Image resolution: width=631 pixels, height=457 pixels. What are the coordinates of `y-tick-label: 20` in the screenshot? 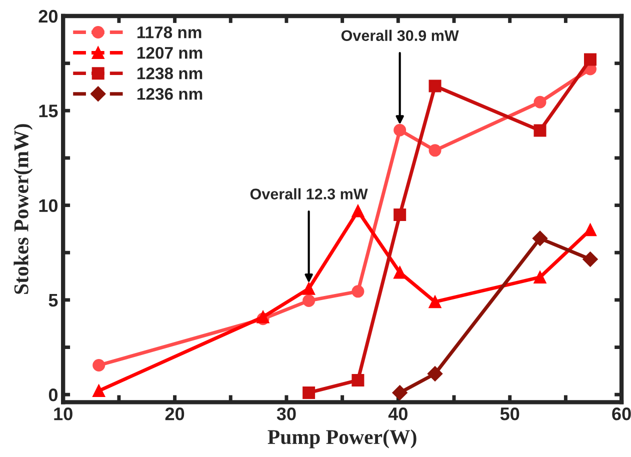 It's located at (48, 16).